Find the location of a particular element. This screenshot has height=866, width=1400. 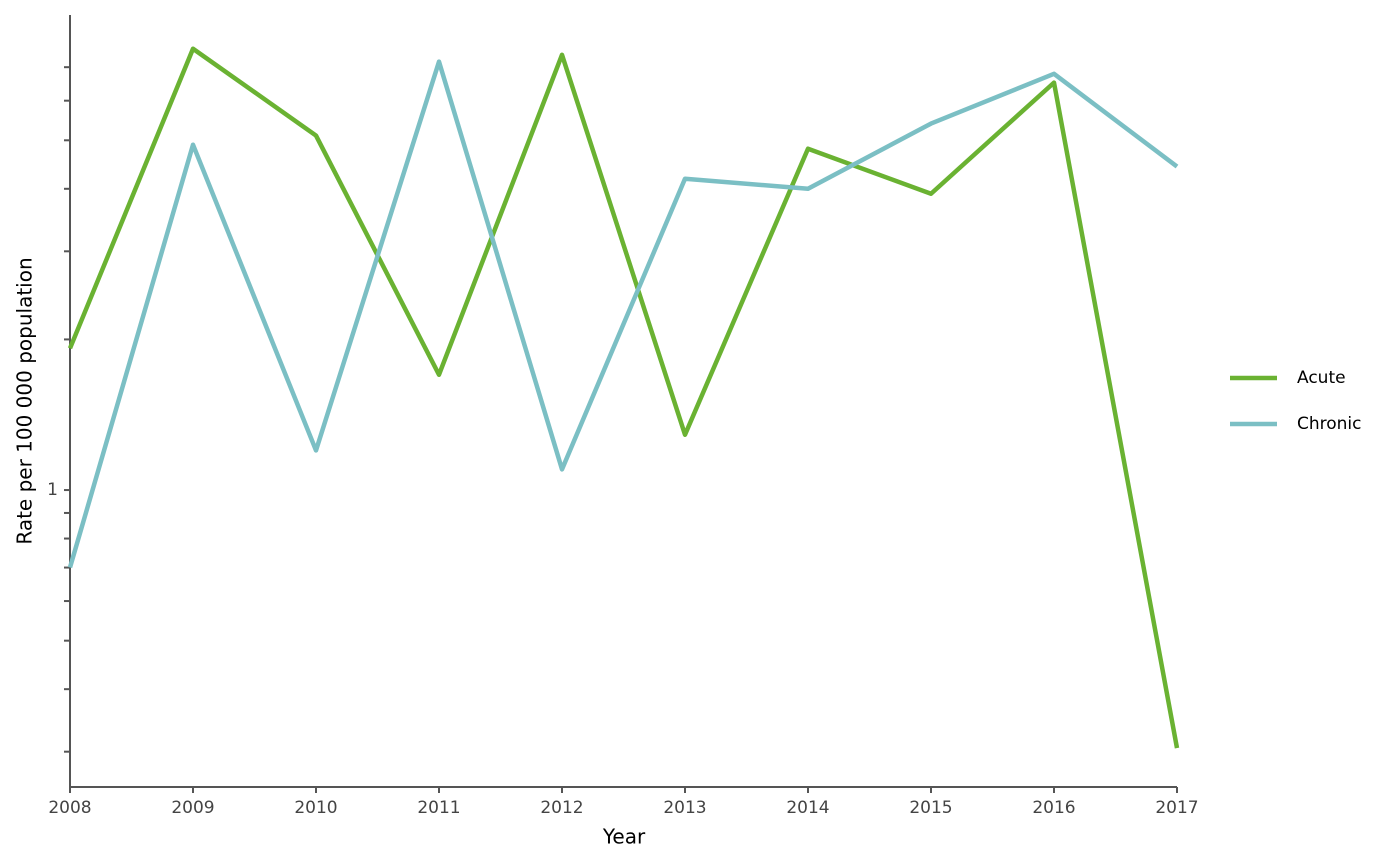

y-tick-label: 1 is located at coordinates (52, 490).